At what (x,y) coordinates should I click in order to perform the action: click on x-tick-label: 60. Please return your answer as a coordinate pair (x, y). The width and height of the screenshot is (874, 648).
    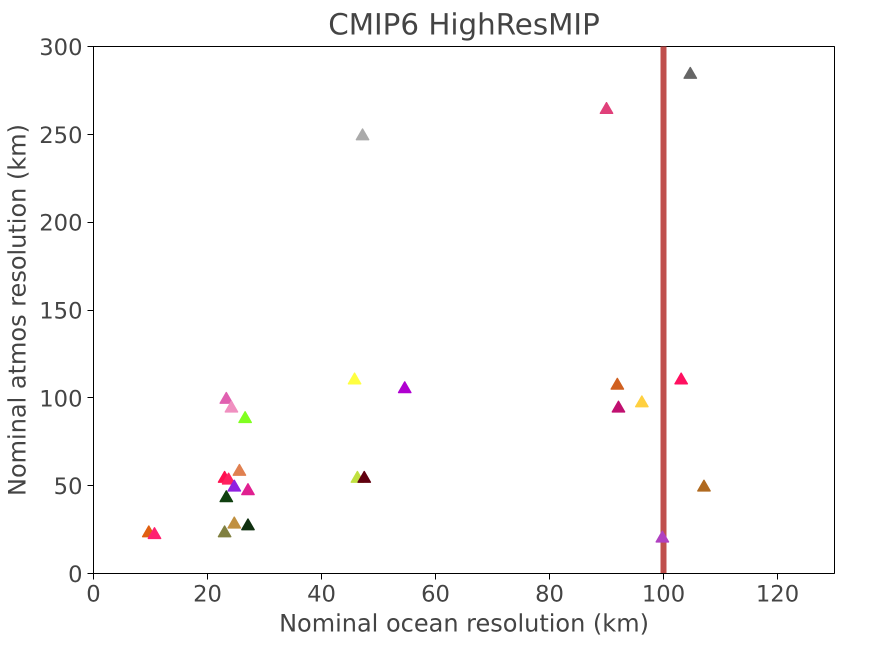
    Looking at the image, I should click on (435, 595).